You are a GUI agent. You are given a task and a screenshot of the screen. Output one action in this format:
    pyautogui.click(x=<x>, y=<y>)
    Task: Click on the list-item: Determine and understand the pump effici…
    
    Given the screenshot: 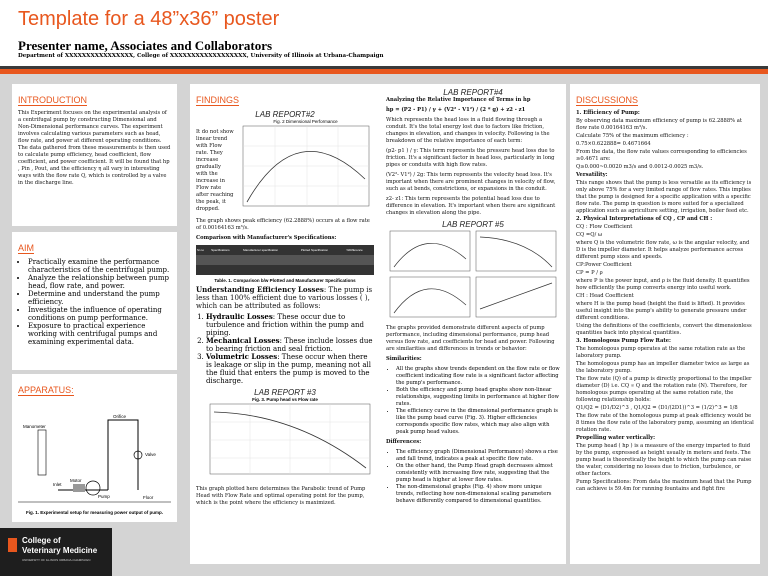 What is the action you would take?
    pyautogui.click(x=99, y=298)
    